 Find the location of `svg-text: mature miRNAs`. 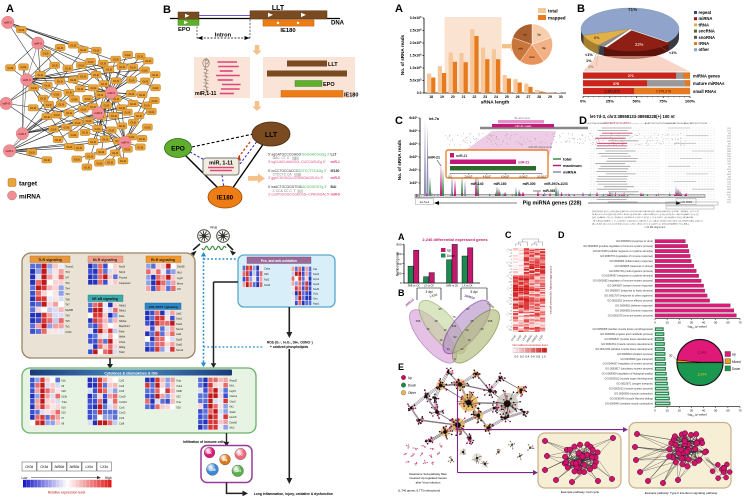

svg-text: mature miRNAs is located at coordinates (709, 83).